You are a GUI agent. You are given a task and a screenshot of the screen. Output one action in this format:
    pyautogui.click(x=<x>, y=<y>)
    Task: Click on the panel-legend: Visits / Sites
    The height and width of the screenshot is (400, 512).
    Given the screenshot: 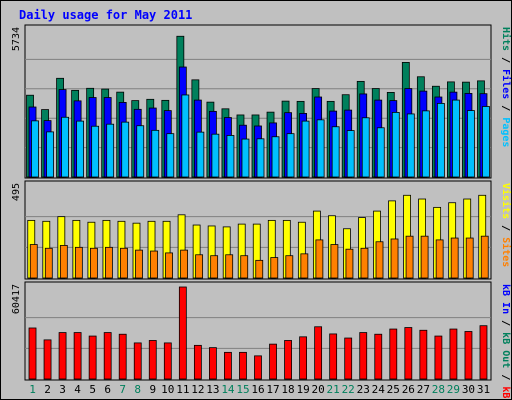 What is the action you would take?
    pyautogui.click(x=506, y=225)
    